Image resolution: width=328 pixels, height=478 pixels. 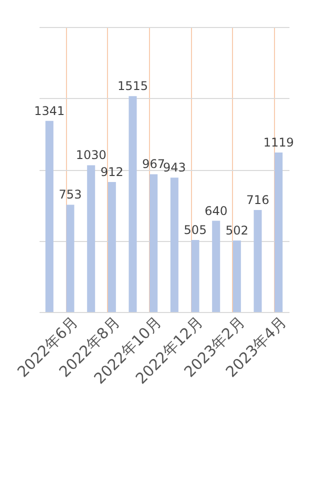 What do you see at coordinates (174, 167) in the screenshot?
I see `data-label: 943` at bounding box center [174, 167].